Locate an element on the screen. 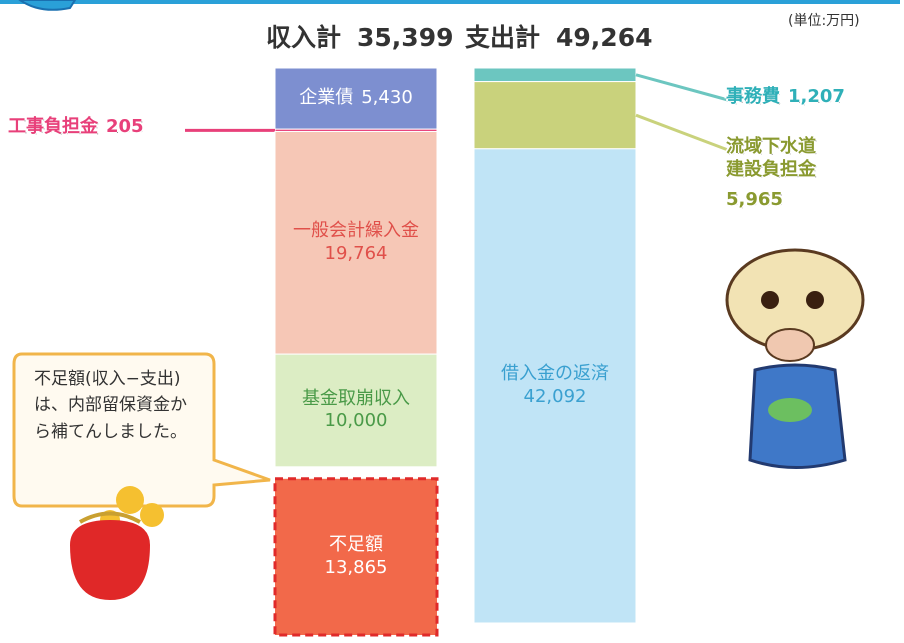 The width and height of the screenshot is (904, 643). segment-value: 10,000 is located at coordinates (356, 421).